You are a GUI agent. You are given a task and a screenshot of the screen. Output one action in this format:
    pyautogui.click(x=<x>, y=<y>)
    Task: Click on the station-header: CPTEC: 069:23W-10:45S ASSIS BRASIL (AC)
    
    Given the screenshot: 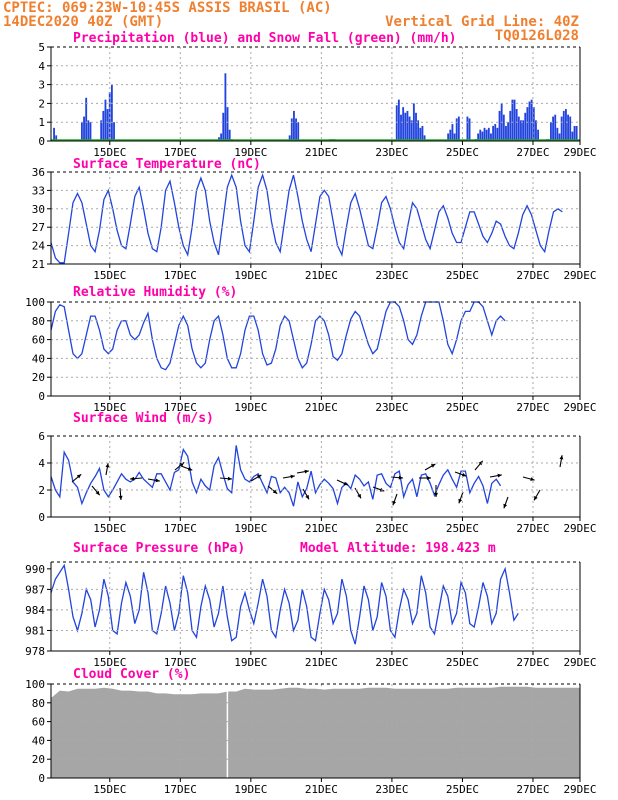 What is the action you would take?
    pyautogui.click(x=167, y=8)
    